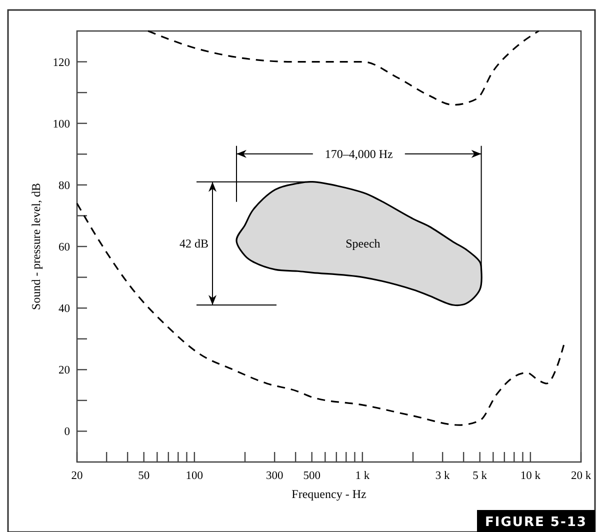 Image resolution: width=603 pixels, height=532 pixels. What do you see at coordinates (61, 124) in the screenshot?
I see `y-tick-label: 100` at bounding box center [61, 124].